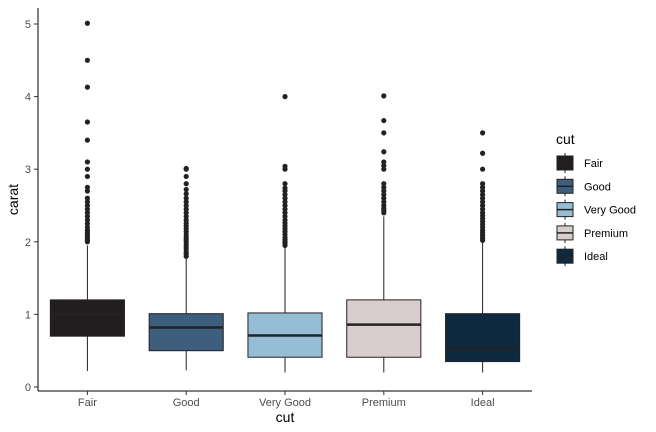 This screenshot has height=432, width=656. Describe the element at coordinates (285, 417) in the screenshot. I see `x-axis-title: cut` at that location.